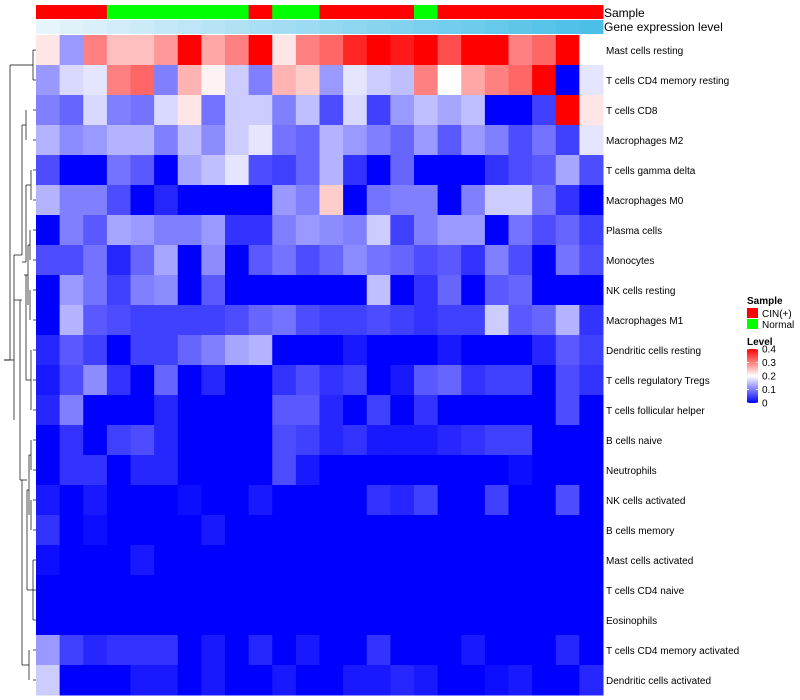 This screenshot has height=700, width=800. What do you see at coordinates (663, 27) in the screenshot?
I see `expression-annotation-label: Gene expression level` at bounding box center [663, 27].